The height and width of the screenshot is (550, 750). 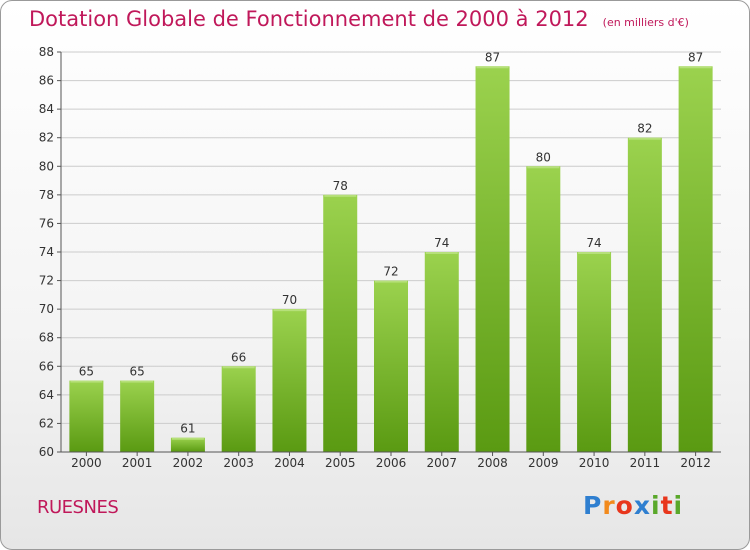 I want to click on x-tick-label: 2005, so click(x=340, y=463).